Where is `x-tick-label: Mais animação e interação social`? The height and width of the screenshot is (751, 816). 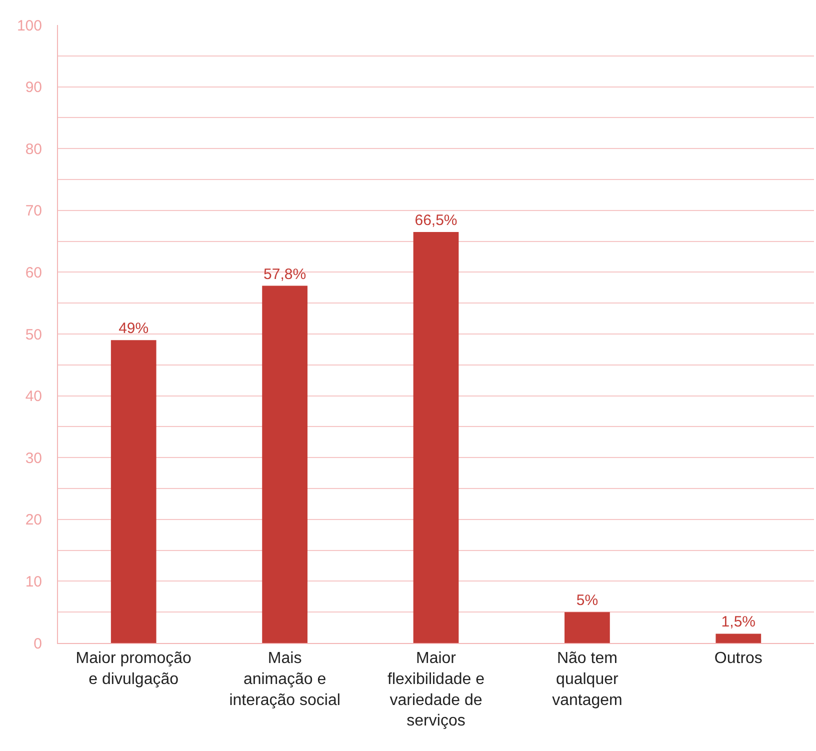 x-tick-label: Mais animação e interação social is located at coordinates (284, 679).